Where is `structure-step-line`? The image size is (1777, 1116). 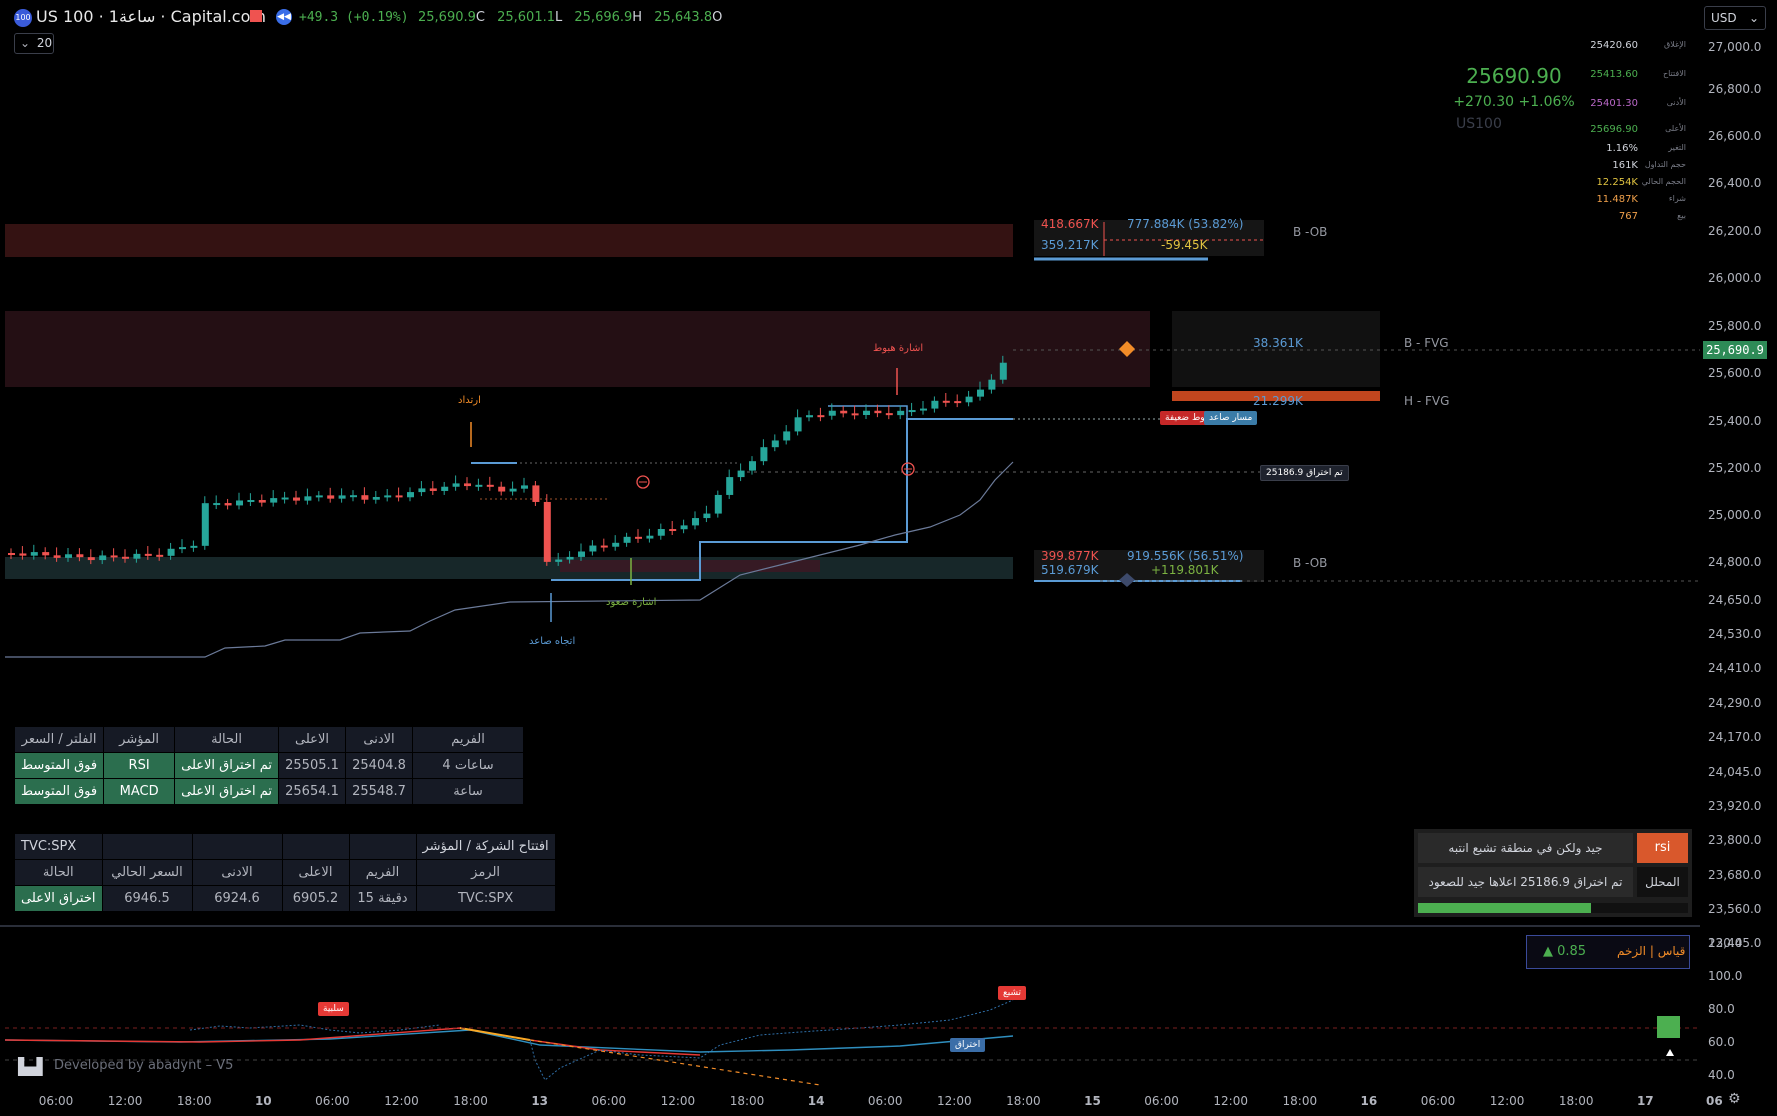 structure-step-line is located at coordinates (782, 499).